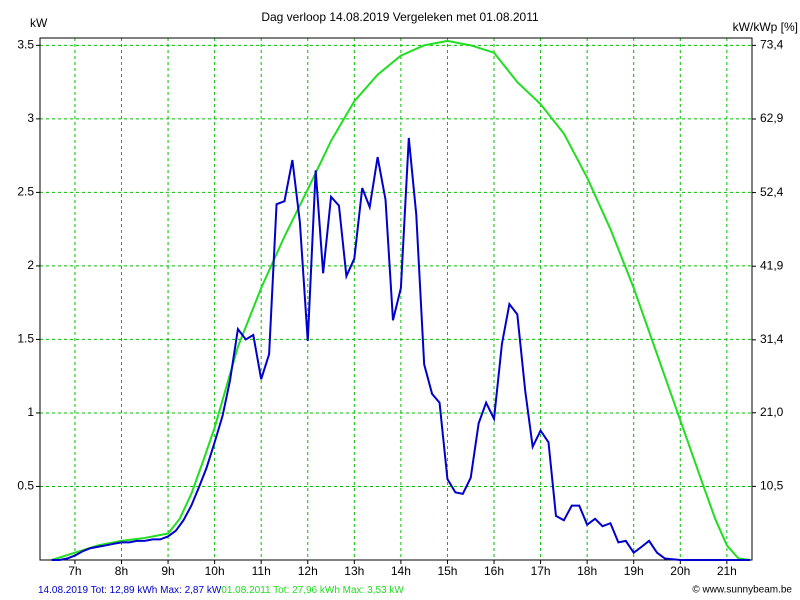  What do you see at coordinates (772, 265) in the screenshot?
I see `y2-tick-label: 41,9` at bounding box center [772, 265].